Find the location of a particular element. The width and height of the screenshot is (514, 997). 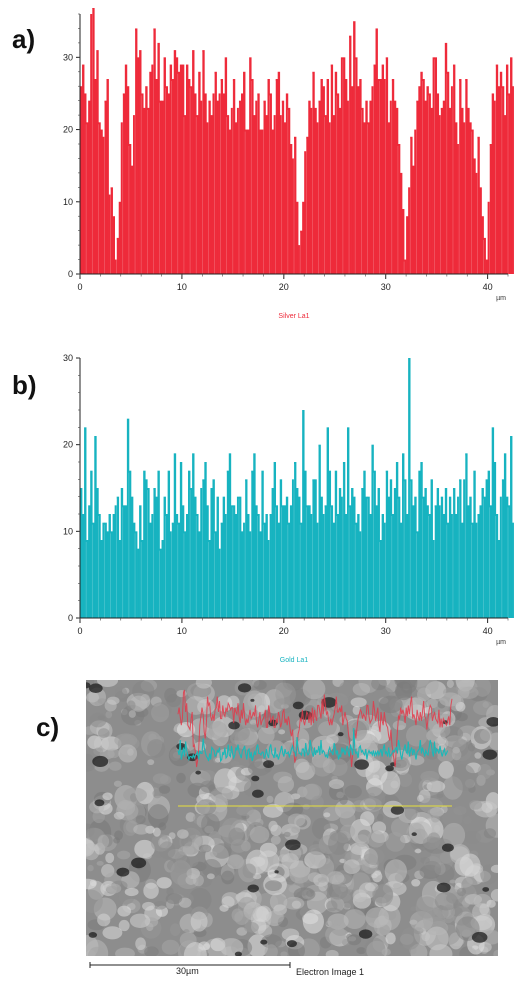

sem-info-strip is located at coordinates (292, 968).